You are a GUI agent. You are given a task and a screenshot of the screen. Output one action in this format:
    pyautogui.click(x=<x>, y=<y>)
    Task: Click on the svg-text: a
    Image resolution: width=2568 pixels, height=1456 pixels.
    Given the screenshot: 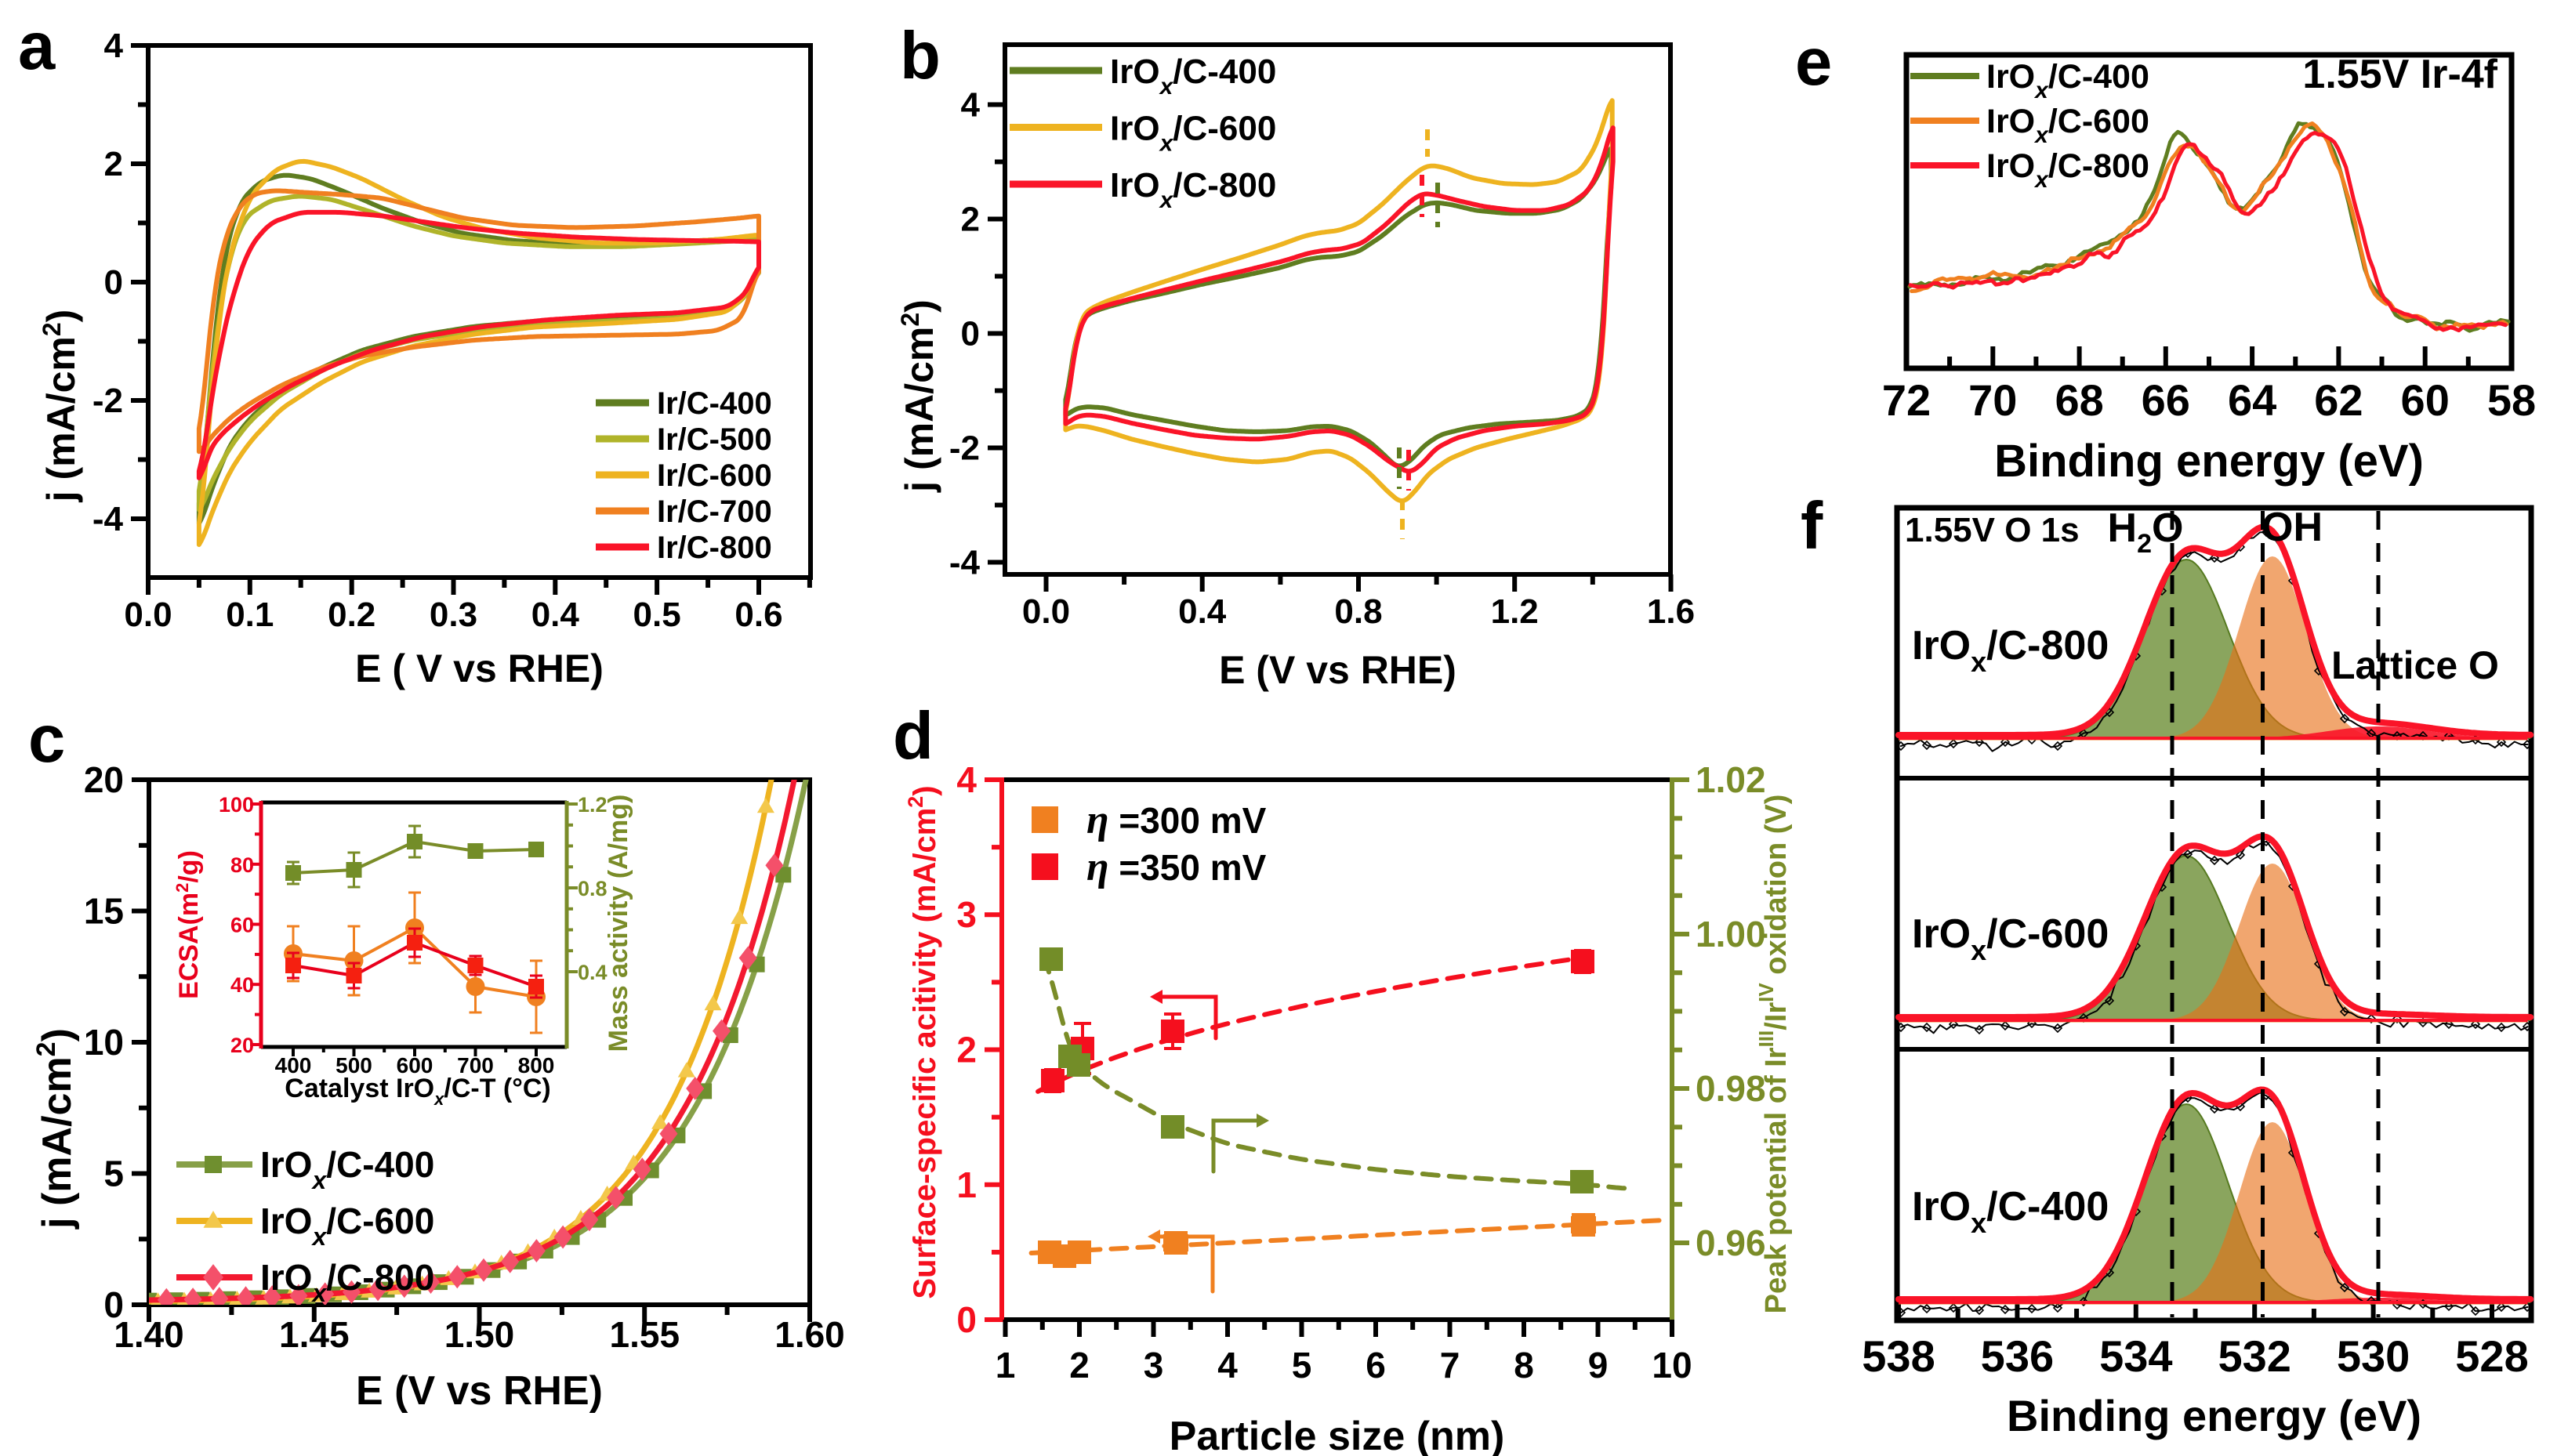 What is the action you would take?
    pyautogui.click(x=37, y=46)
    